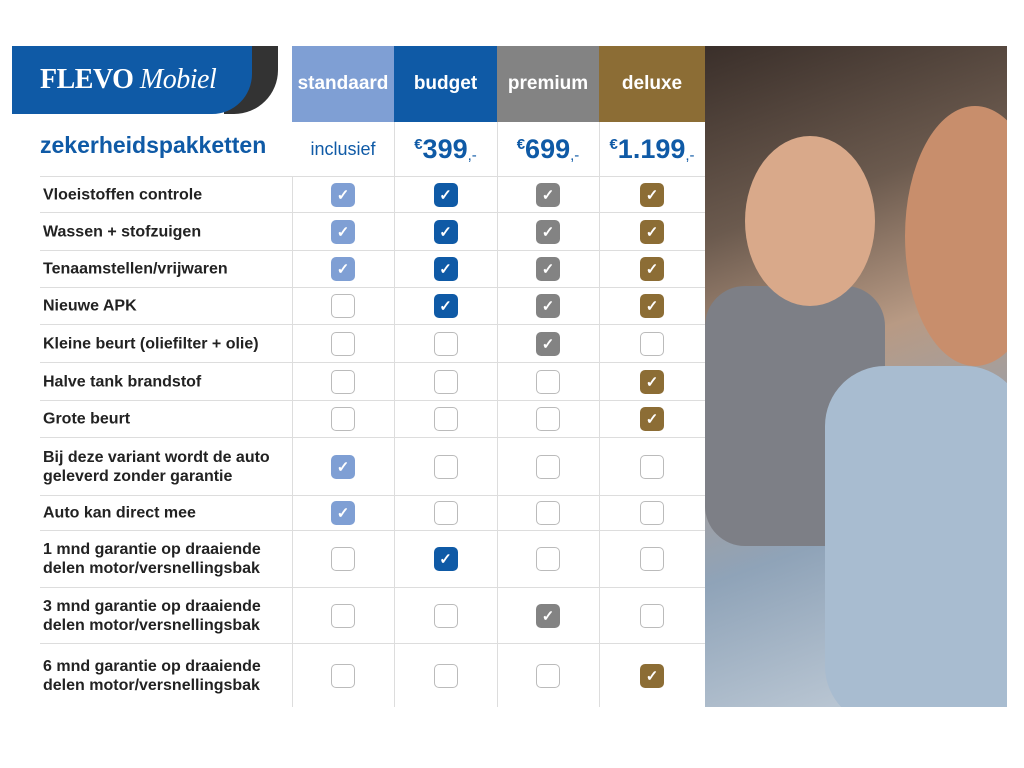  Describe the element at coordinates (119, 513) in the screenshot. I see `feature-label: Auto kan direct mee` at that location.